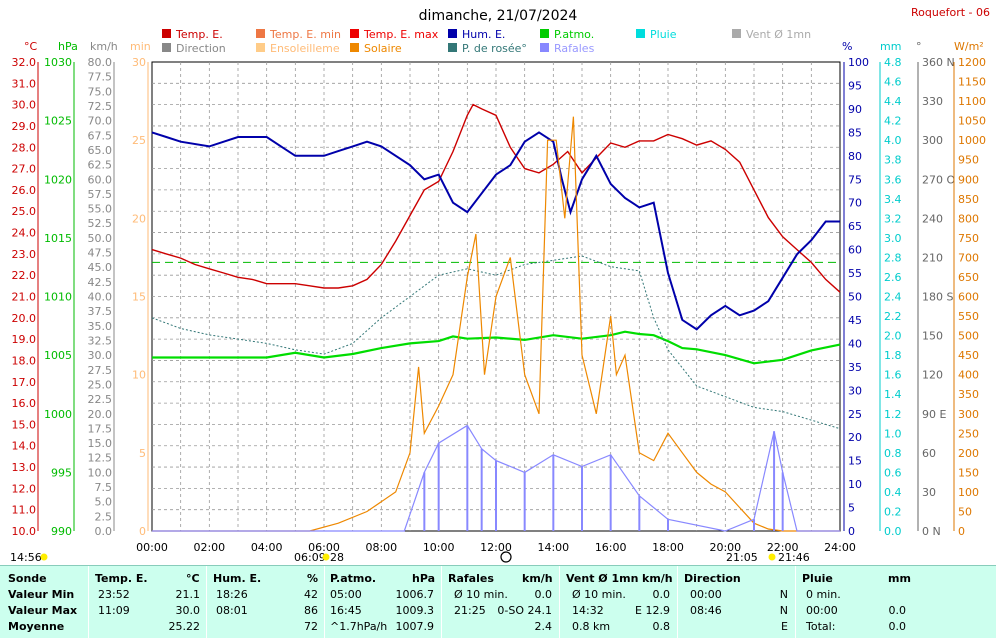  Describe the element at coordinates (496, 347) in the screenshot. I see `series-p-atmo-` at that location.